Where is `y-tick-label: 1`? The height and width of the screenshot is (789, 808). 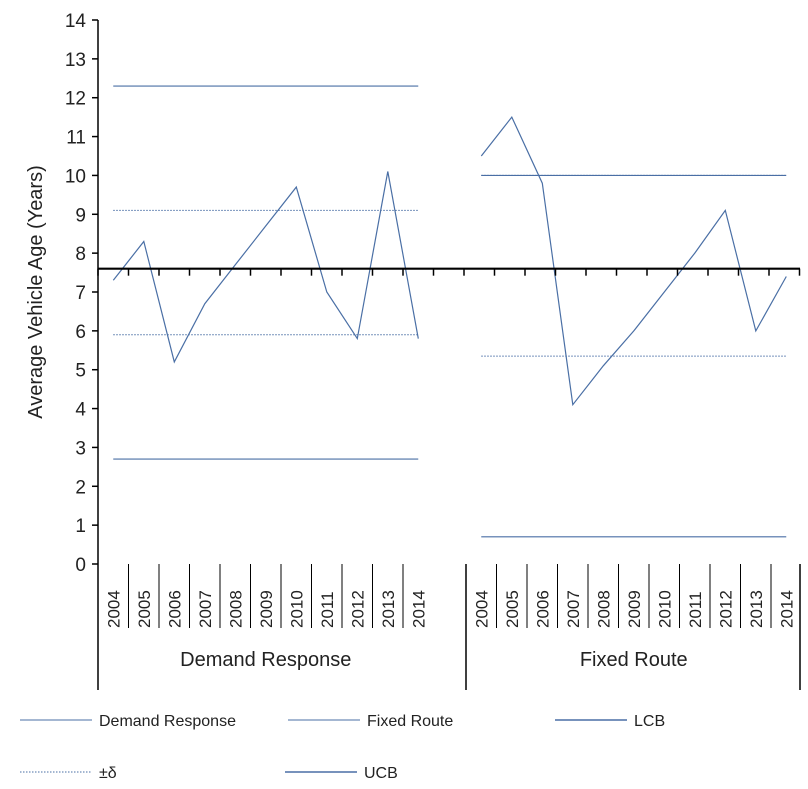
y-tick-label: 1 is located at coordinates (80, 526).